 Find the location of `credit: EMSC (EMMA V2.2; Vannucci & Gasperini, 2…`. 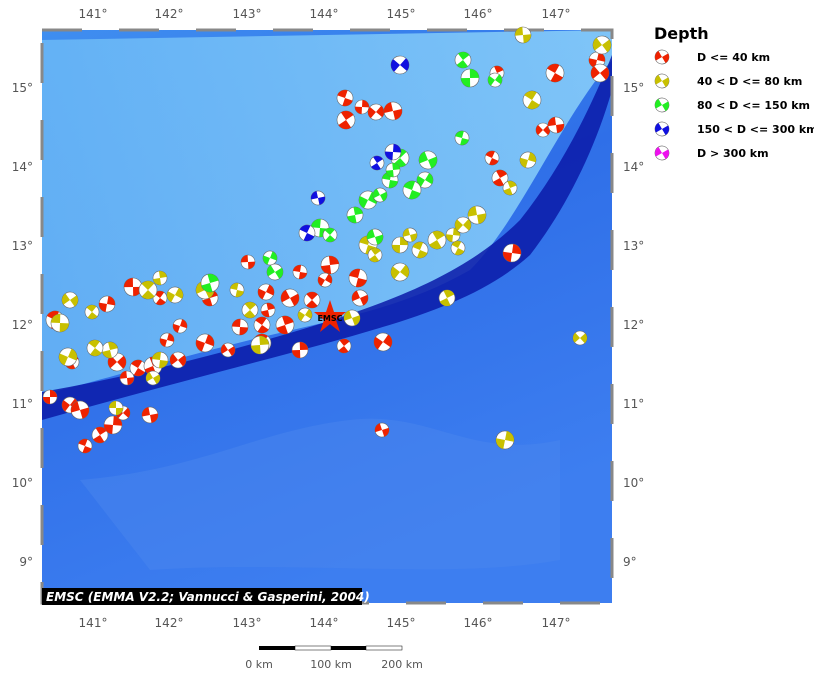

credit: EMSC (EMMA V2.2; Vannucci & Gasperini, 2… is located at coordinates (208, 597).